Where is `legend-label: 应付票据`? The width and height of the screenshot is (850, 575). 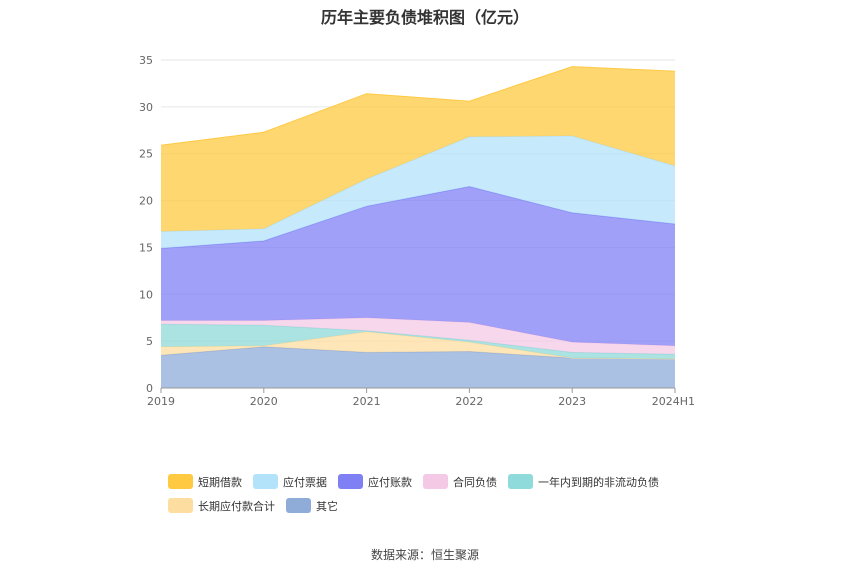 legend-label: 应付票据 is located at coordinates (305, 482).